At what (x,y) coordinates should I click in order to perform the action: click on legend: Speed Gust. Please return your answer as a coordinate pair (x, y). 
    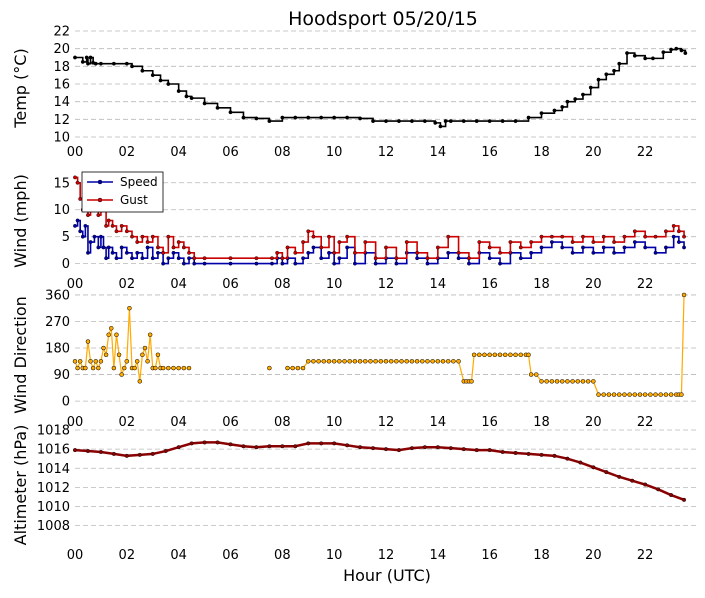
    Looking at the image, I should click on (122, 192).